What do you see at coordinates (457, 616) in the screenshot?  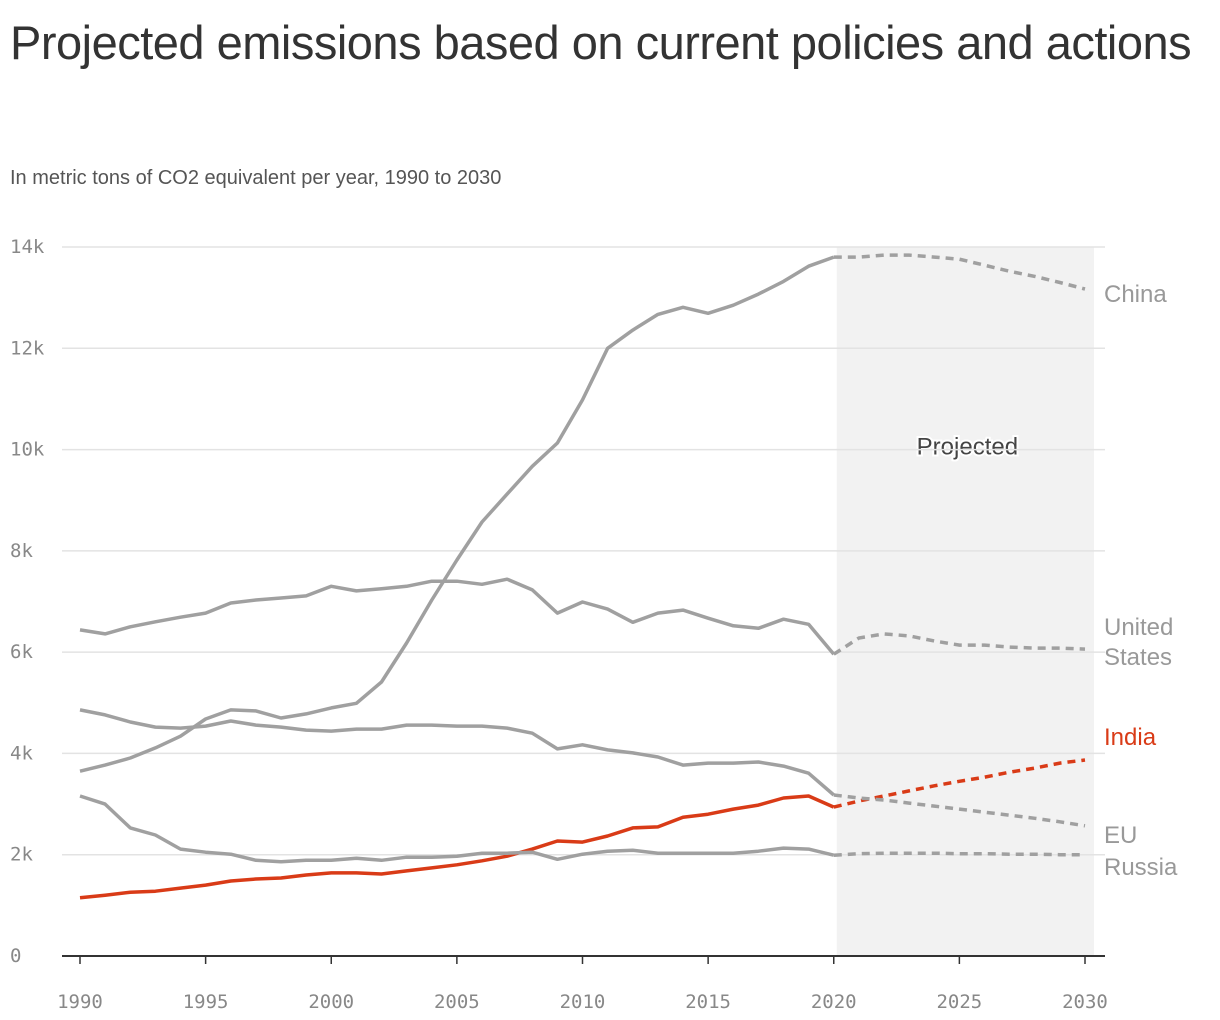 I see `series-line-united-states` at bounding box center [457, 616].